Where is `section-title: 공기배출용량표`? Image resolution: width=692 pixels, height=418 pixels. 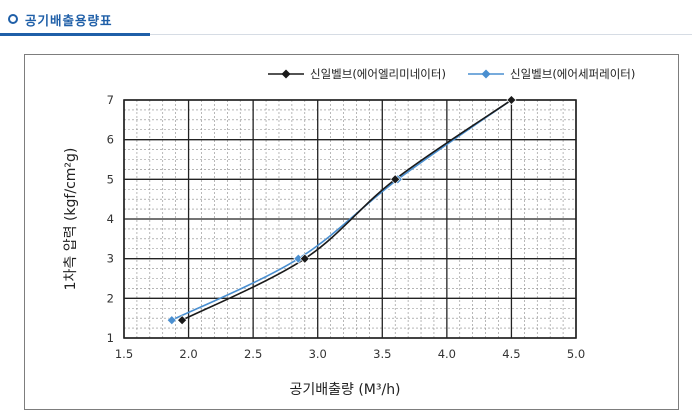
section-title: 공기배출용량표 is located at coordinates (60, 19).